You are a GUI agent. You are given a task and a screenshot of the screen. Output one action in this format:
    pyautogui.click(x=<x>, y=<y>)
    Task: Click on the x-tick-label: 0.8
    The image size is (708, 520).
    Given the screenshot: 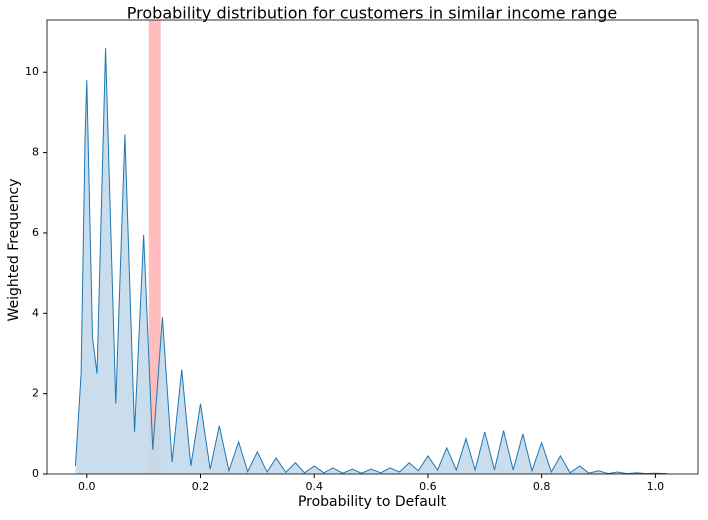 What is the action you would take?
    pyautogui.click(x=542, y=486)
    